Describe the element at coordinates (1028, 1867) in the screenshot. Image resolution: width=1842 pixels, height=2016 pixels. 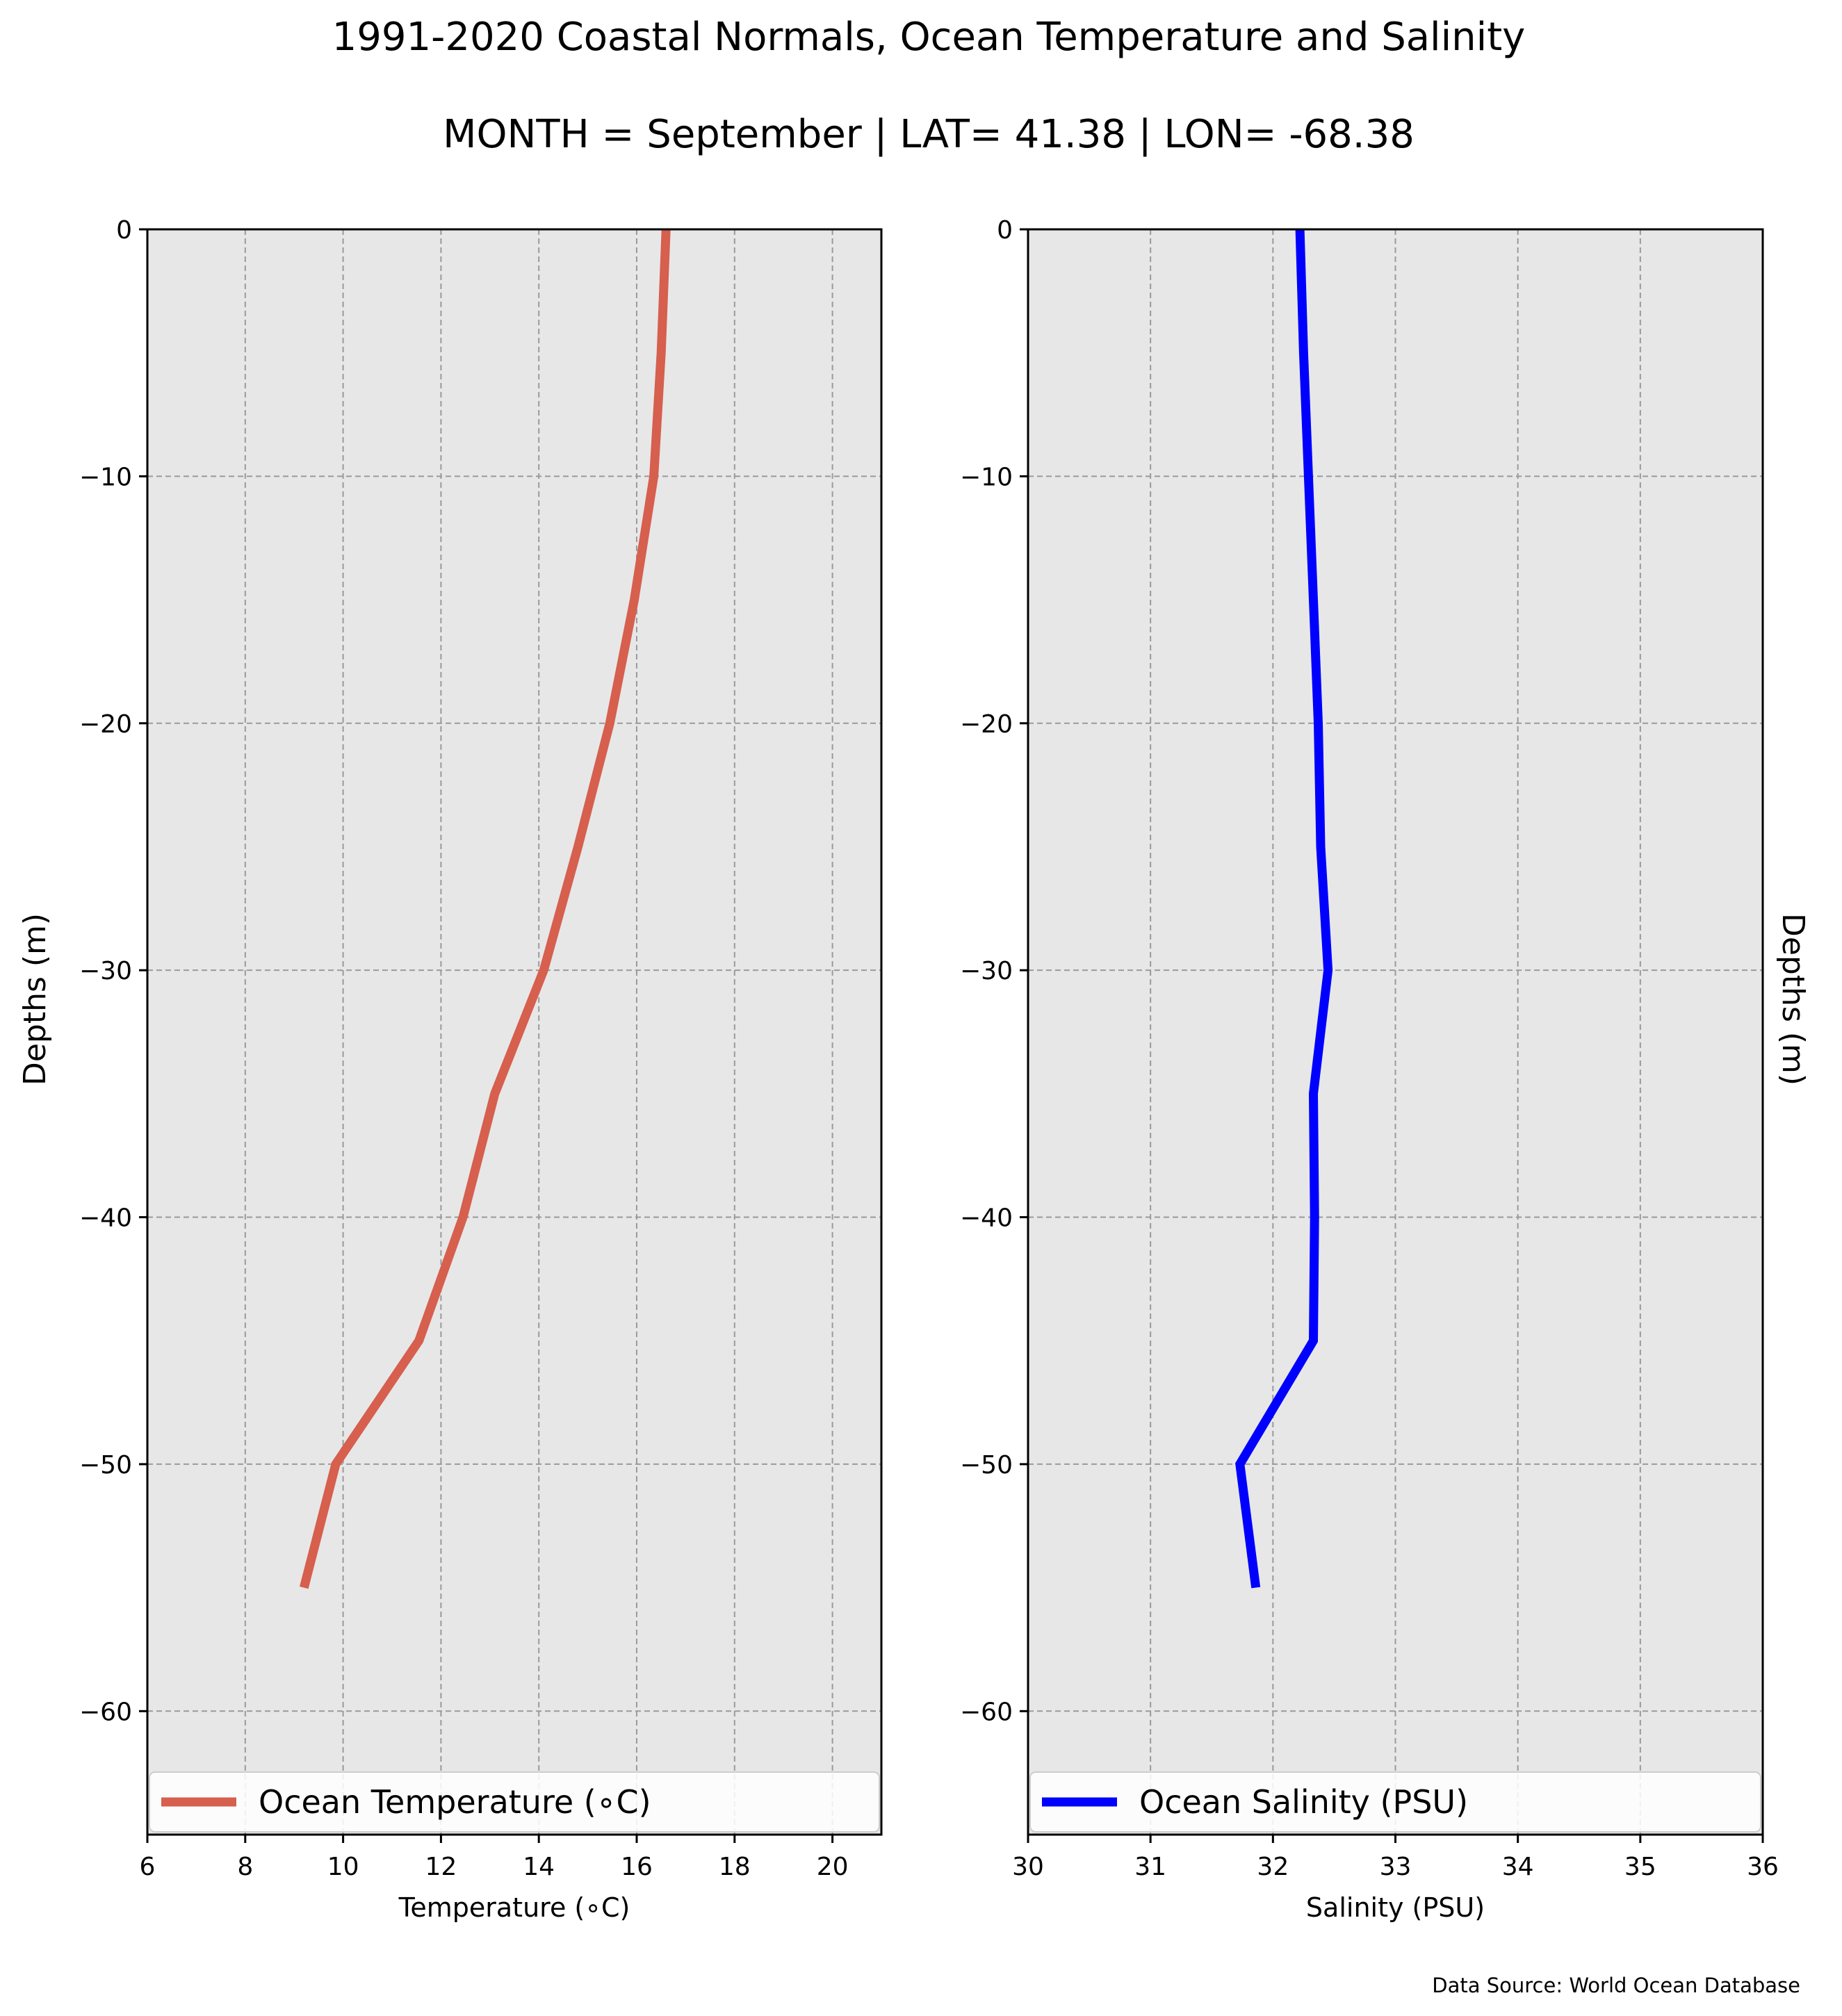
I see `salinity-x-tick-label: 30` at that location.